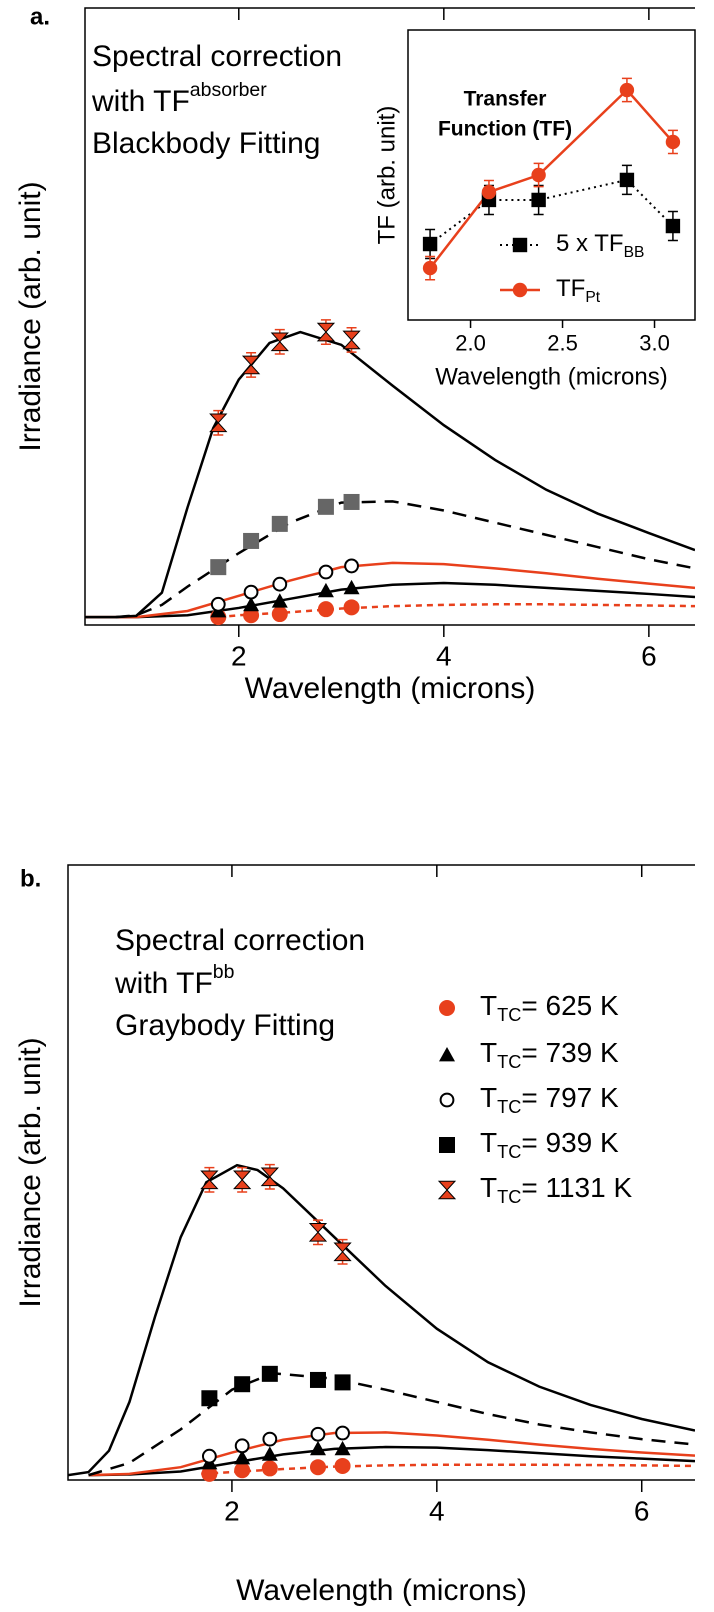  I want to click on legend-name: 5 x TF, so click(590, 243).